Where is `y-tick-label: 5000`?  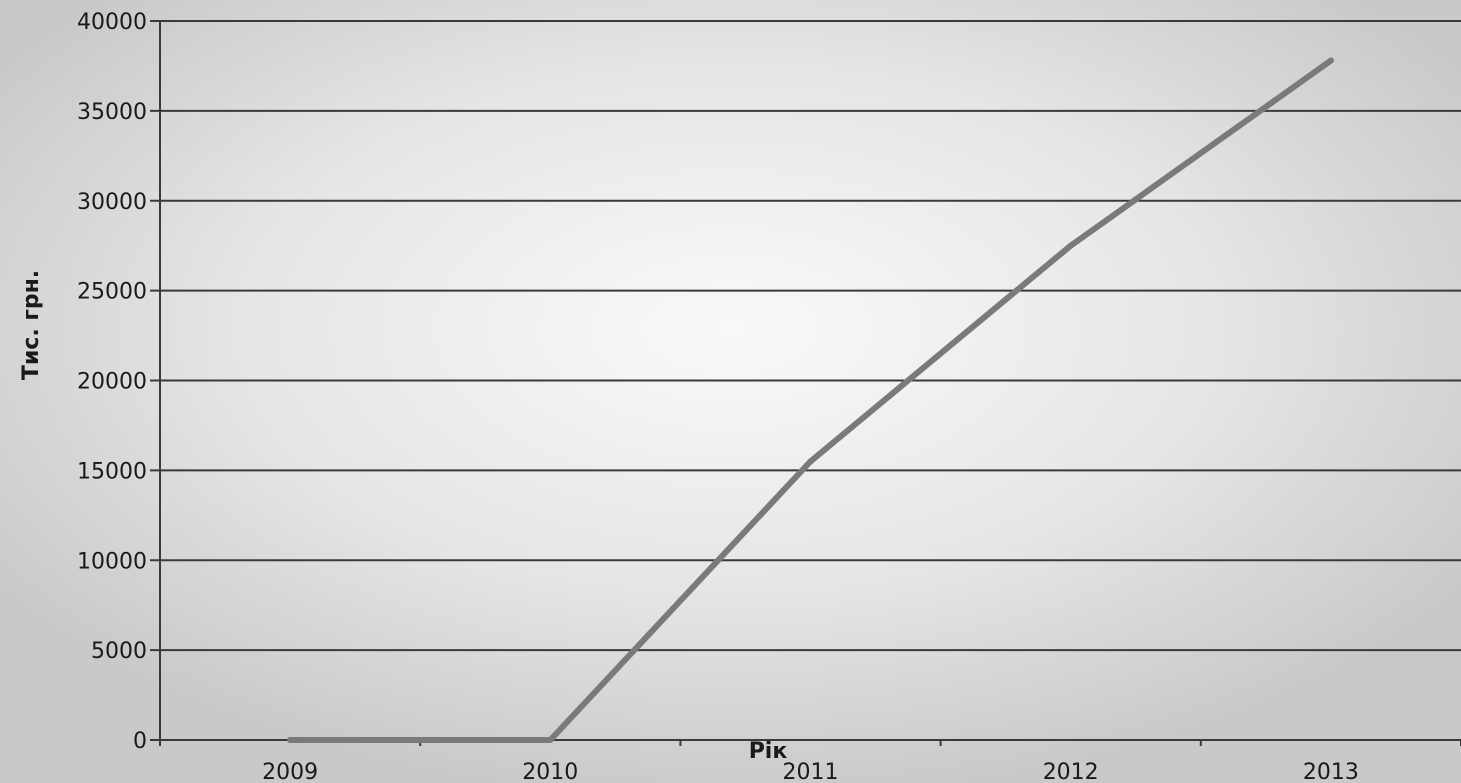 y-tick-label: 5000 is located at coordinates (119, 651).